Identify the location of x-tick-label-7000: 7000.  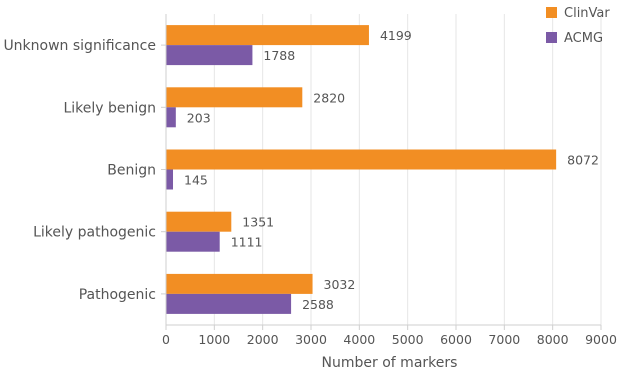
(504, 339).